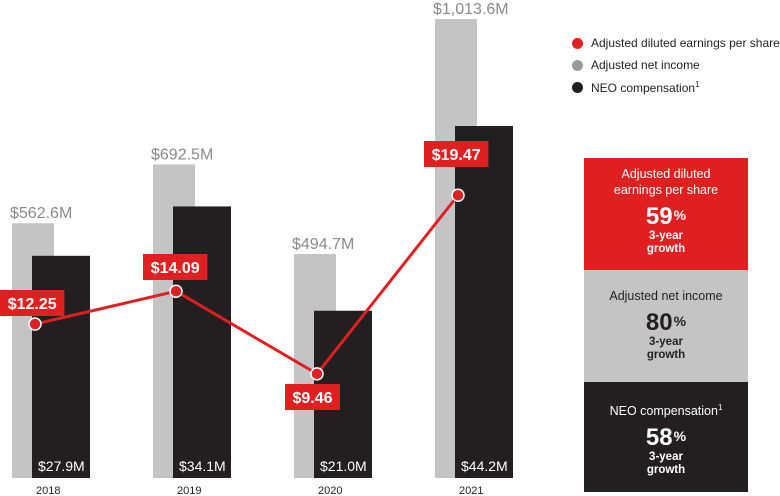  What do you see at coordinates (61, 466) in the screenshot?
I see `label-neo-2018: $27.9M` at bounding box center [61, 466].